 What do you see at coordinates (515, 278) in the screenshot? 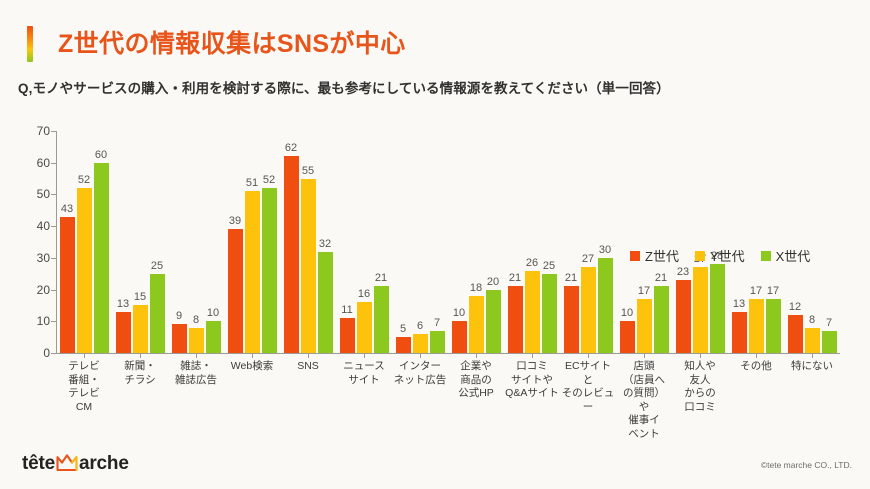
I see `bar-value-label: 21` at bounding box center [515, 278].